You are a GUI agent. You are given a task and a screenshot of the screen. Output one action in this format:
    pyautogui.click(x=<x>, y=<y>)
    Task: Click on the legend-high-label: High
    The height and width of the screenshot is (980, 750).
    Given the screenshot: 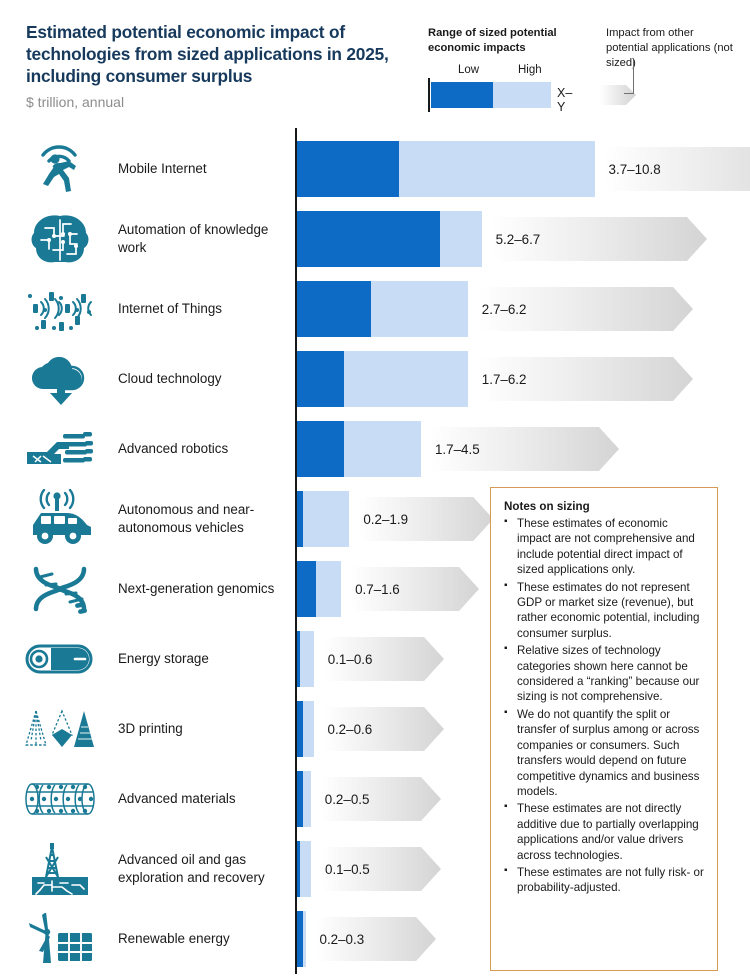 What is the action you would take?
    pyautogui.click(x=530, y=70)
    